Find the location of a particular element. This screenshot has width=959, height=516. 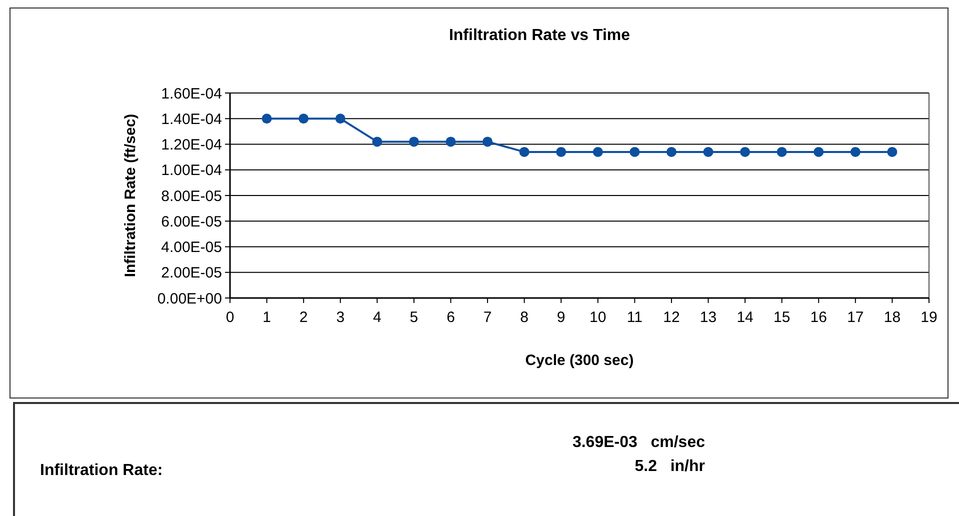

text: 3.69E-03 cm/sec is located at coordinates (639, 442).